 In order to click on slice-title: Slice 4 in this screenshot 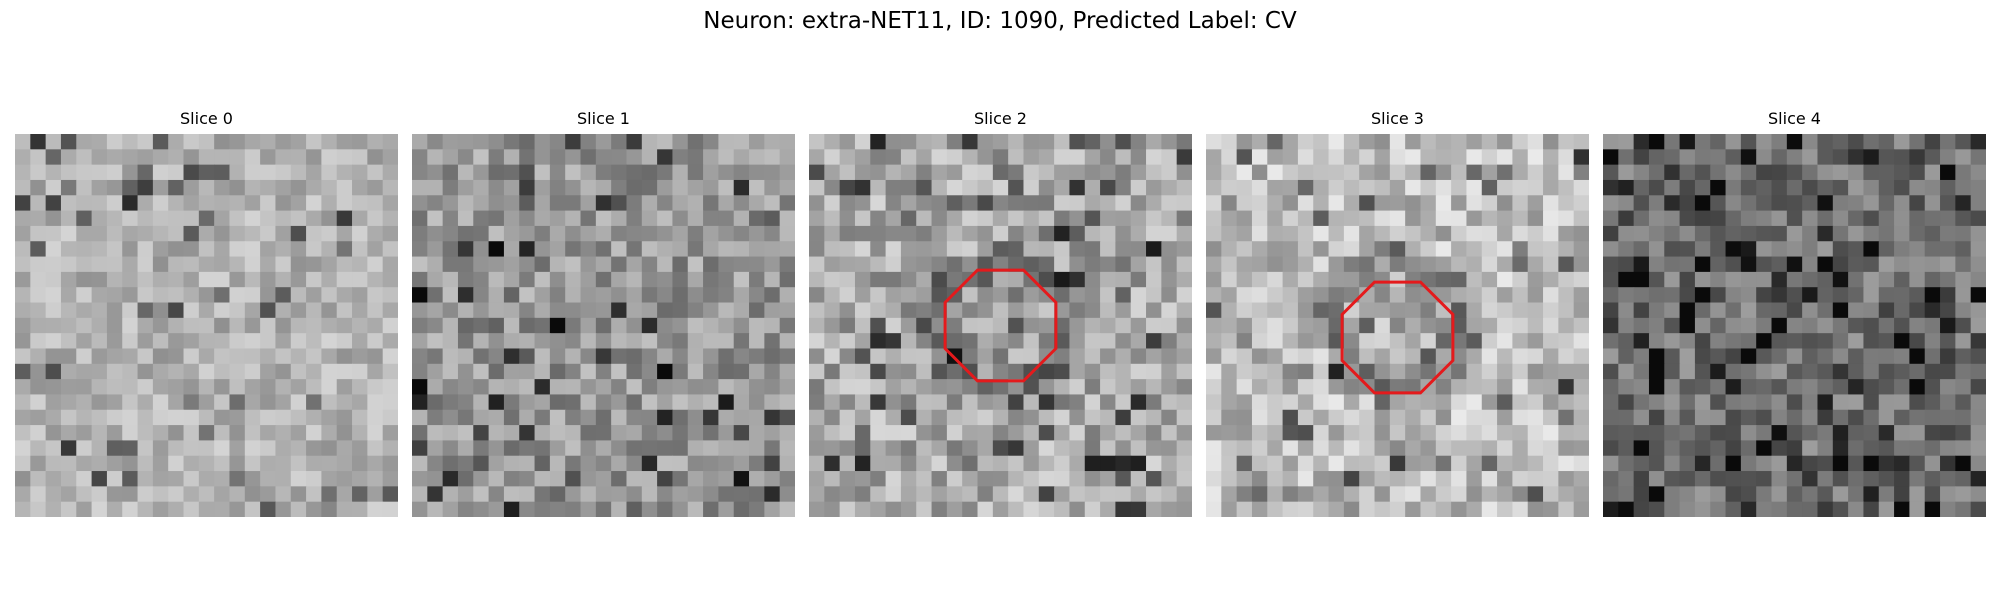, I will do `click(1794, 118)`.